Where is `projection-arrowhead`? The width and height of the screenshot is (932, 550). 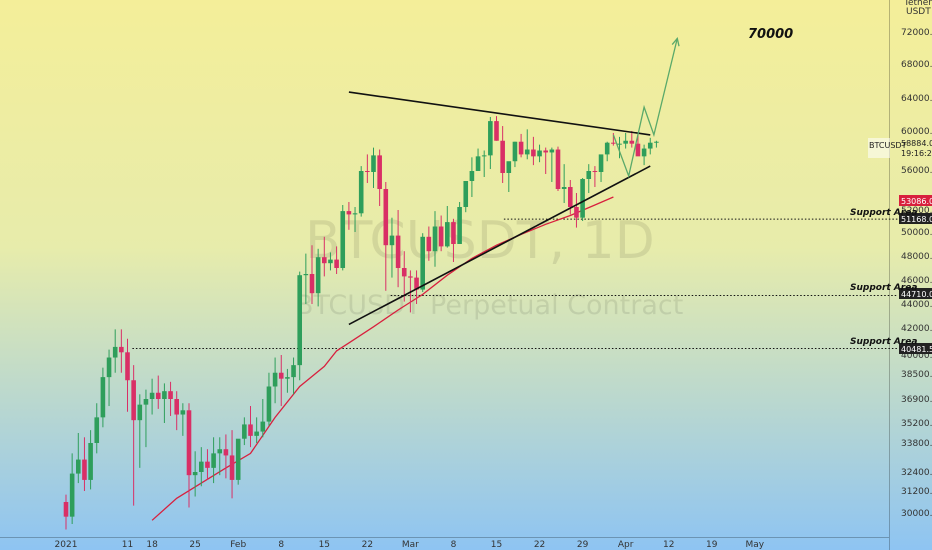 projection-arrowhead is located at coordinates (675, 41).